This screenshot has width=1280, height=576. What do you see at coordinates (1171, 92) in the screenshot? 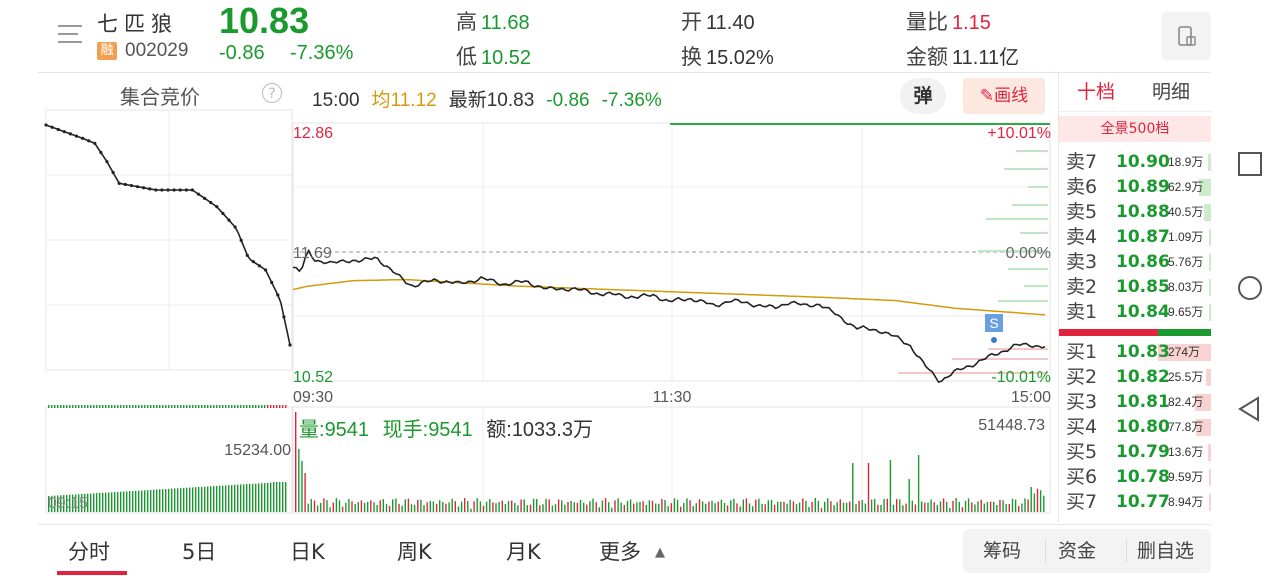
I see `tab-detail: 明细` at bounding box center [1171, 92].